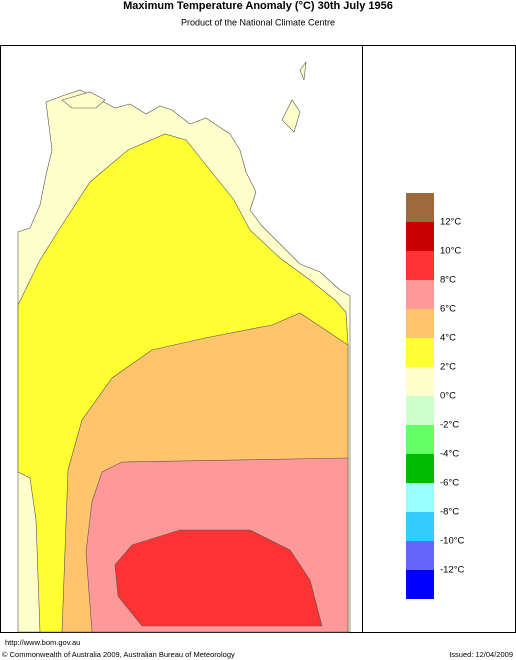 Image resolution: width=516 pixels, height=660 pixels. Describe the element at coordinates (258, 22) in the screenshot. I see `subtitle: Product of the National Climate Centre` at that location.